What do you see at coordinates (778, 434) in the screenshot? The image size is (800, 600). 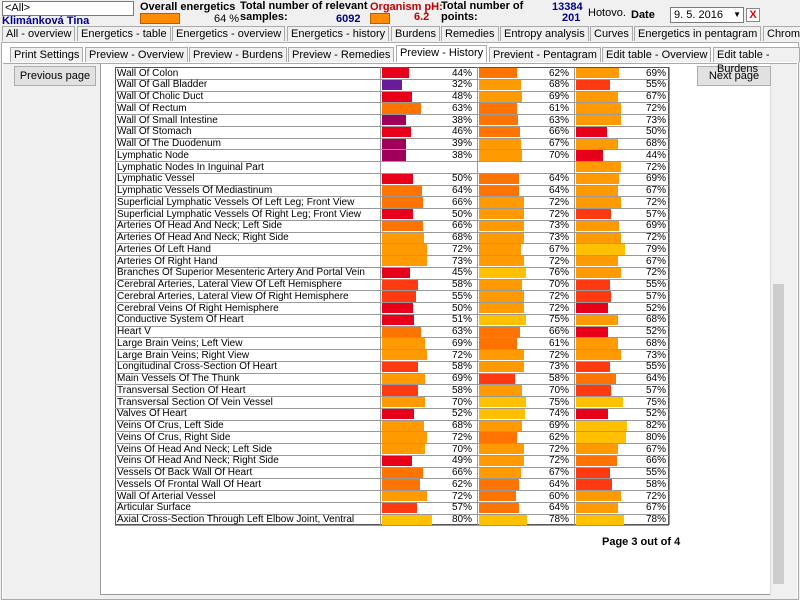 I see `scroll-thumb` at bounding box center [778, 434].